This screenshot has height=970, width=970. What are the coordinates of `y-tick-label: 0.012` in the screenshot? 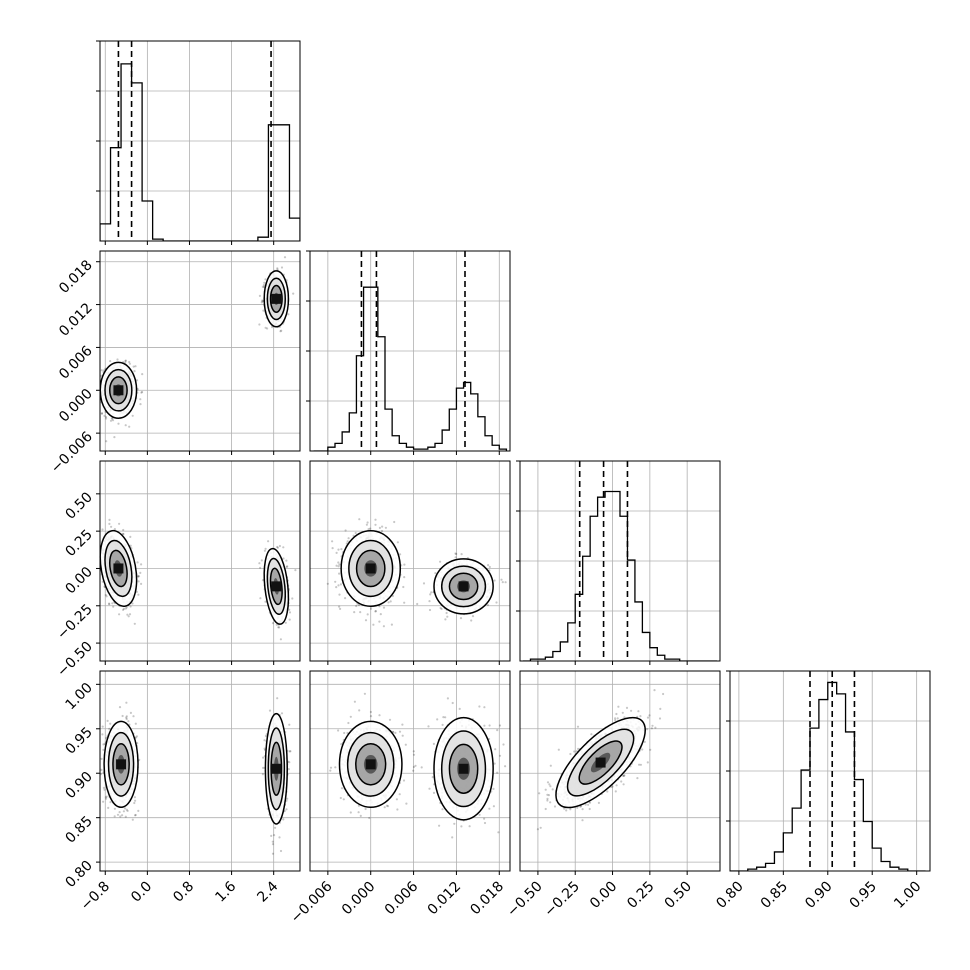 It's located at (76, 320).